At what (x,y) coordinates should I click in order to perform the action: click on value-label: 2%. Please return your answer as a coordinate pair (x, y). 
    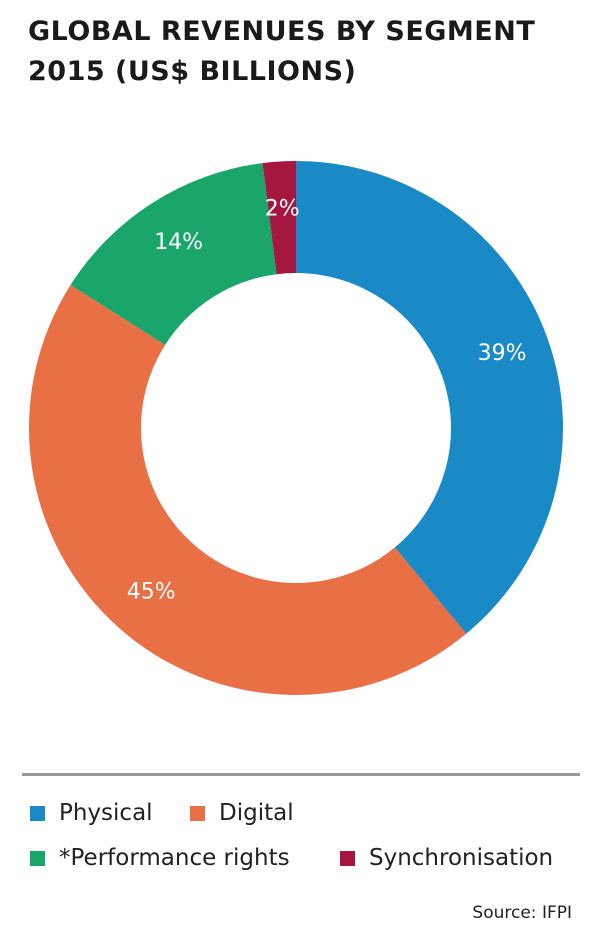
    Looking at the image, I should click on (282, 208).